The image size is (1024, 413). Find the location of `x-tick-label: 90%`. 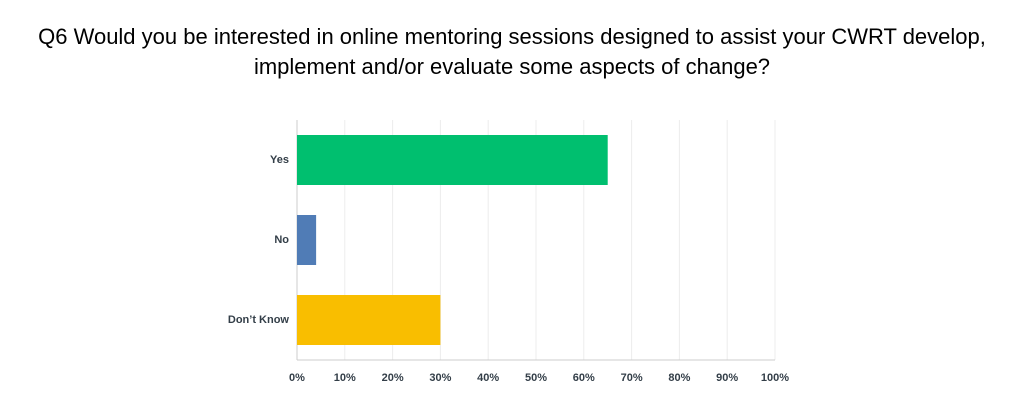

x-tick-label: 90% is located at coordinates (727, 378).